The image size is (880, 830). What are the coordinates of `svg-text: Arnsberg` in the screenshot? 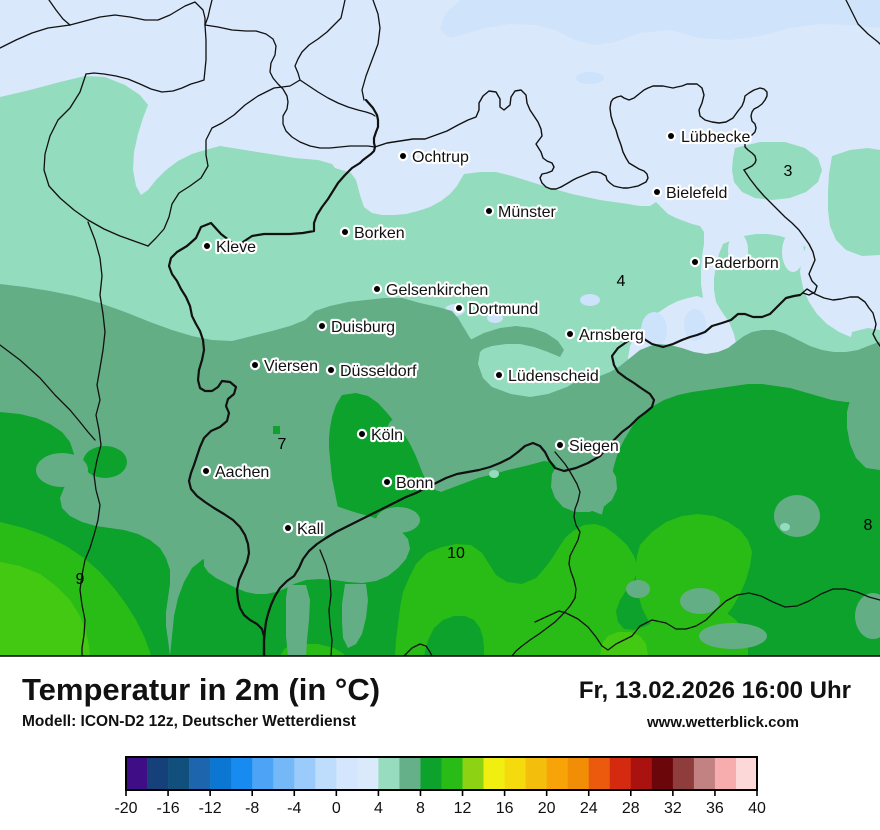 It's located at (611, 335).